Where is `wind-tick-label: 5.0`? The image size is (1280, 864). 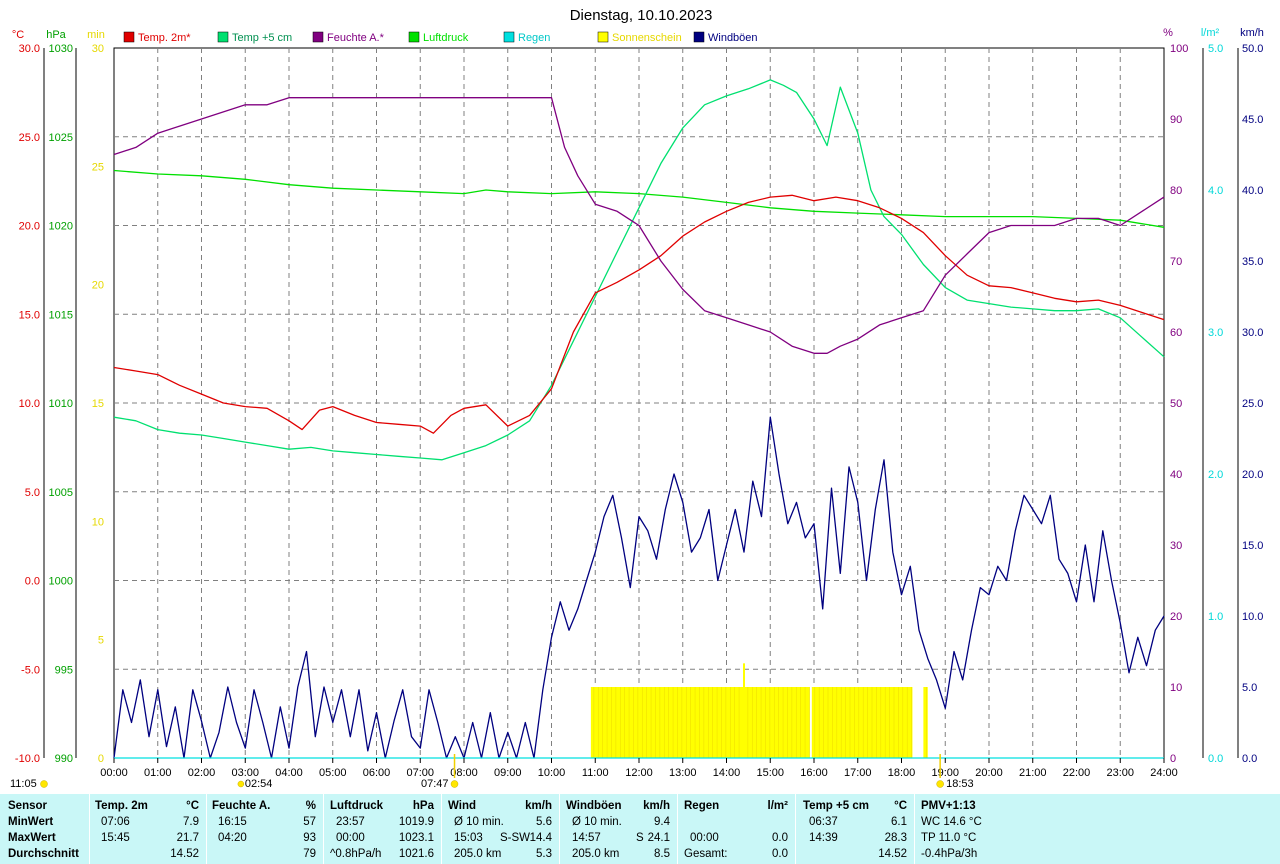 wind-tick-label: 5.0 is located at coordinates (1249, 688).